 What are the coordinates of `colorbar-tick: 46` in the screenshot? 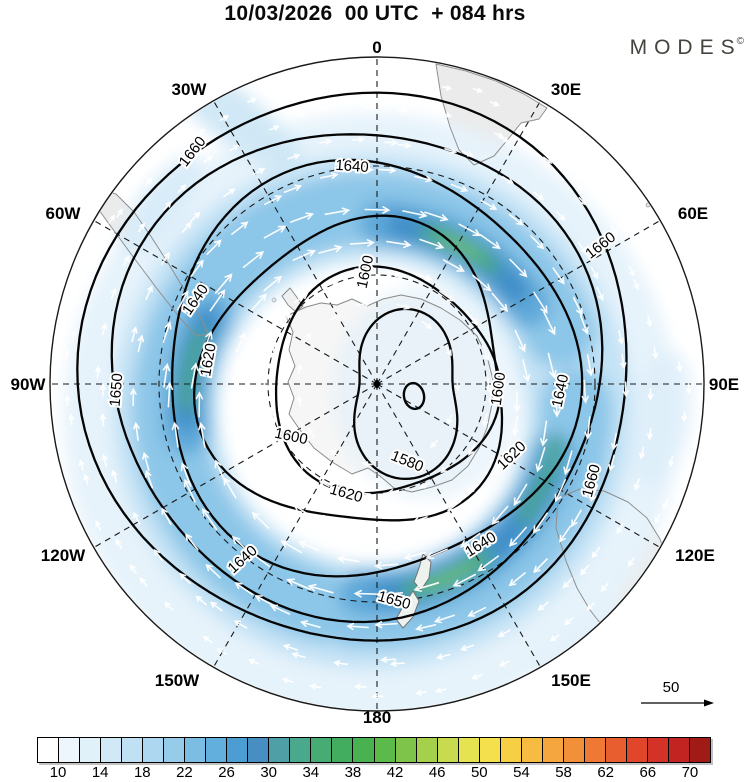 It's located at (437, 772).